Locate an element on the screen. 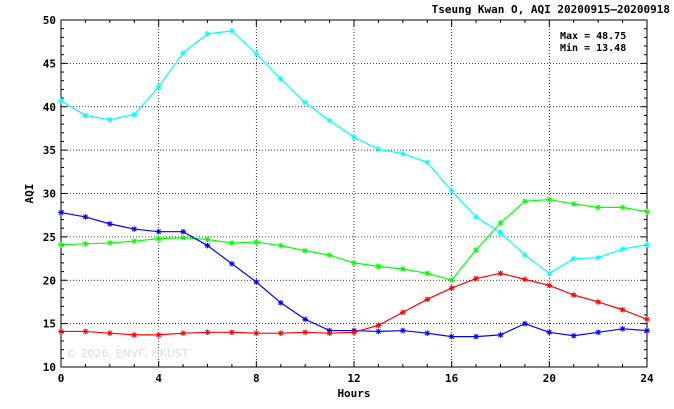 This screenshot has width=674, height=409. x-tick-label: 8 is located at coordinates (256, 378).